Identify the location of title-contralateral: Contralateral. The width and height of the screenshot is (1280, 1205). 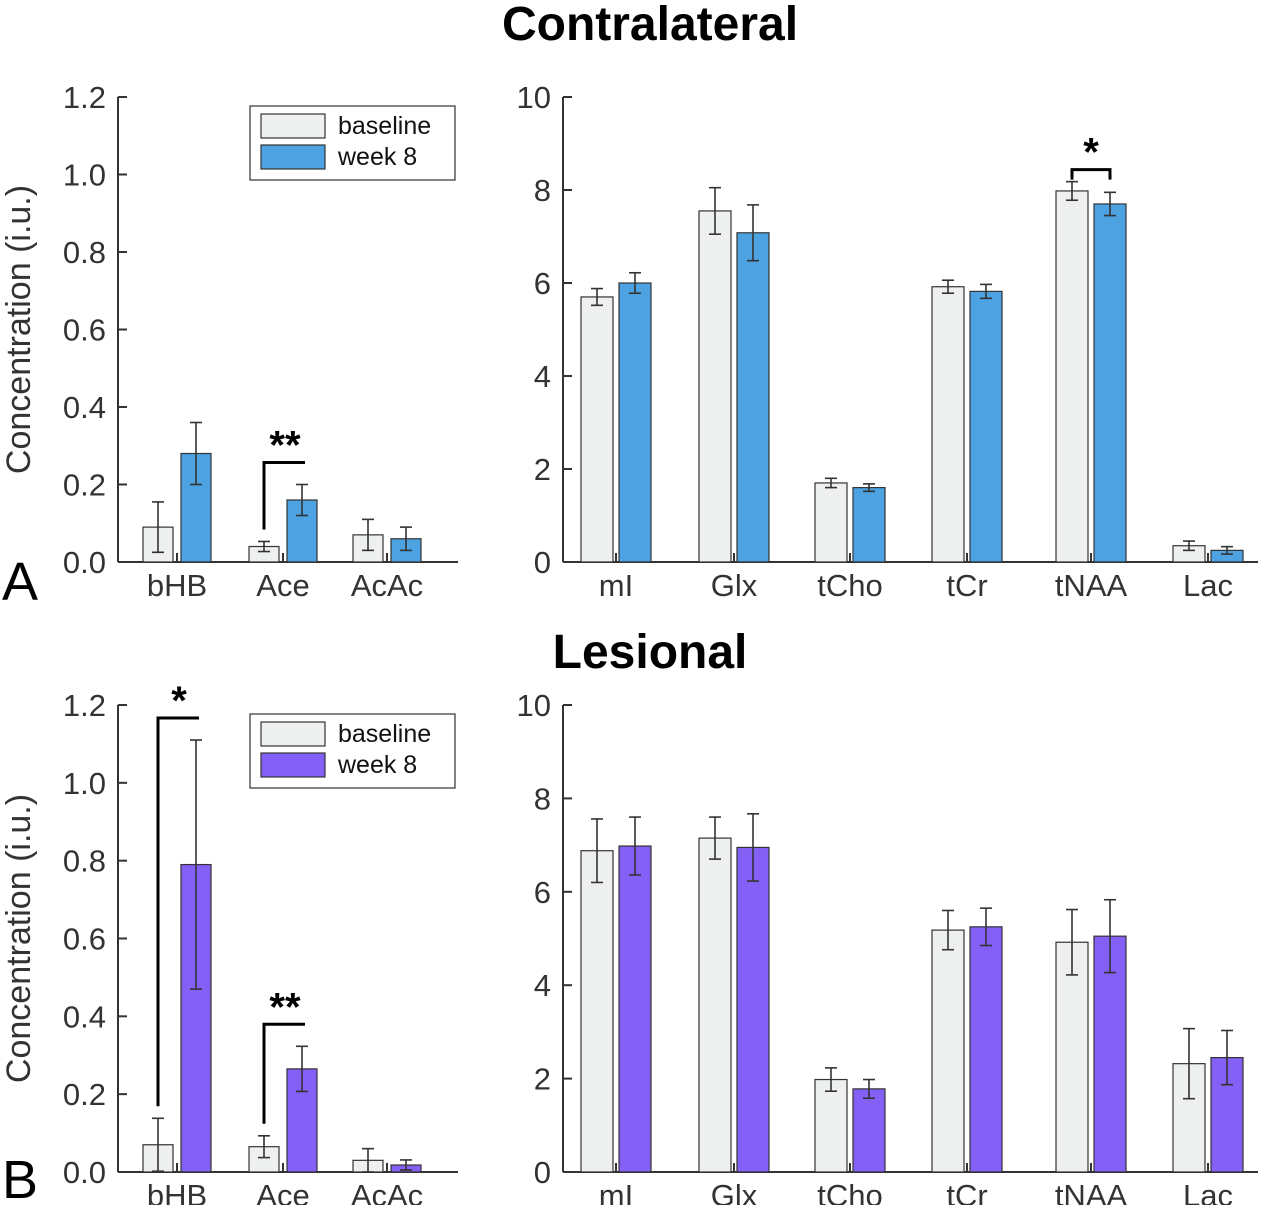
(650, 25).